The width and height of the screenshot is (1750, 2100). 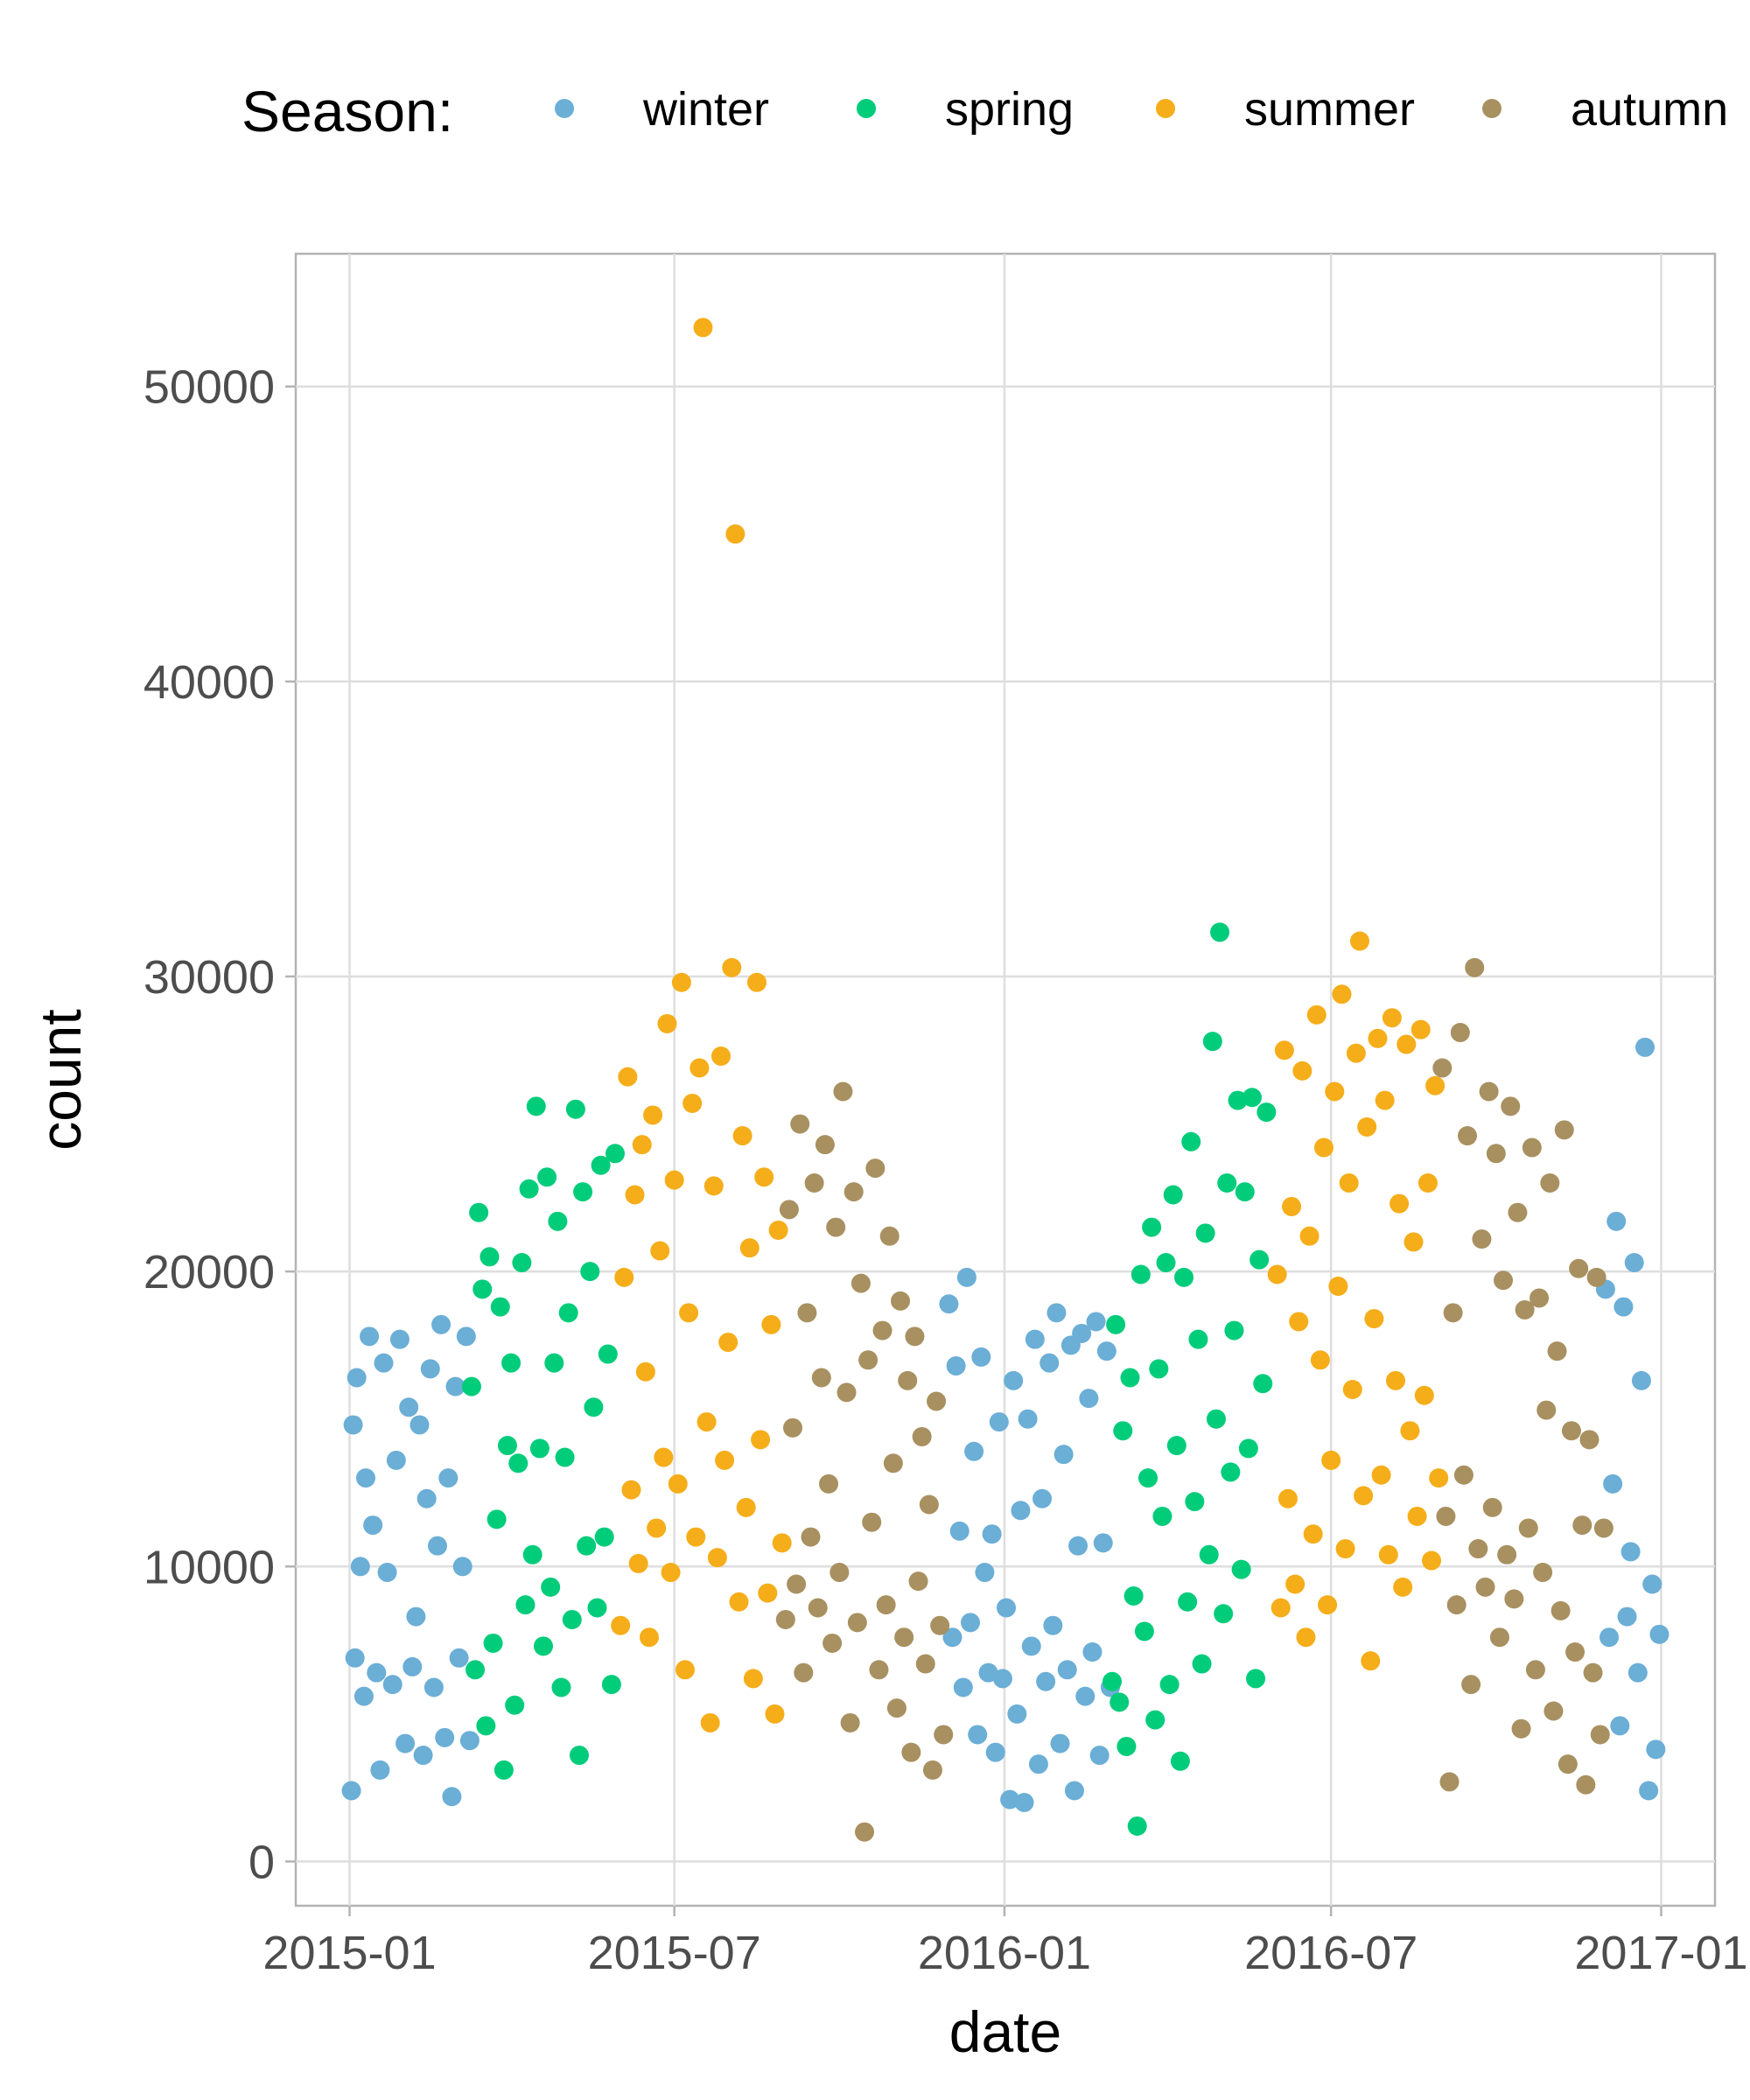 What do you see at coordinates (60, 1079) in the screenshot?
I see `y-axis-title: count` at bounding box center [60, 1079].